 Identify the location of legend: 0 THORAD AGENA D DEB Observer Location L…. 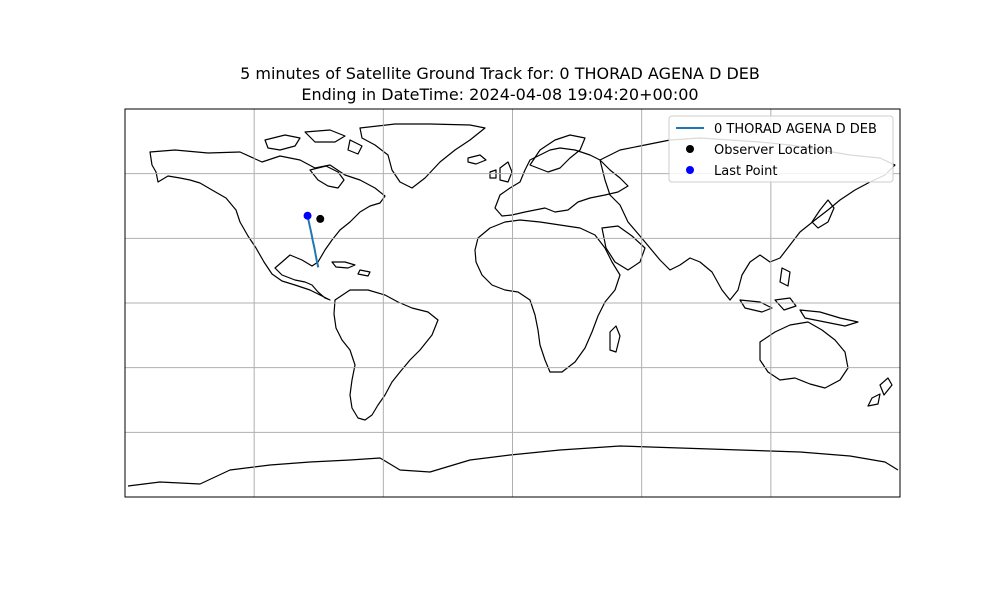
(781, 149).